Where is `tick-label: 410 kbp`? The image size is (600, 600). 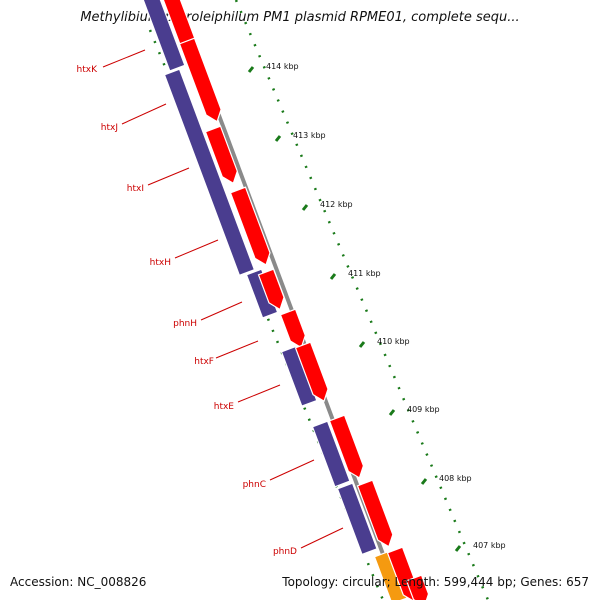 tick-label: 410 kbp is located at coordinates (393, 341).